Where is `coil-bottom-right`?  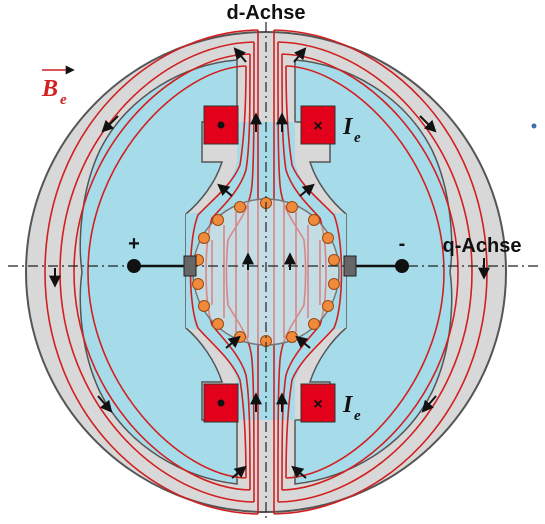
coil-bottom-right is located at coordinates (318, 403).